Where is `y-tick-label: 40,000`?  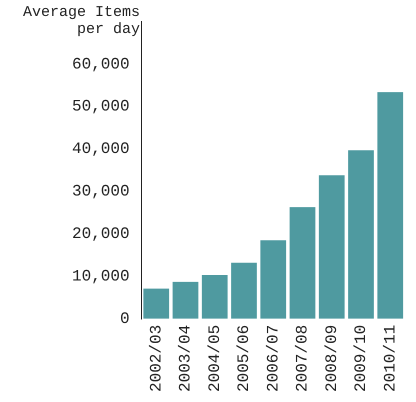 y-tick-label: 40,000 is located at coordinates (101, 149).